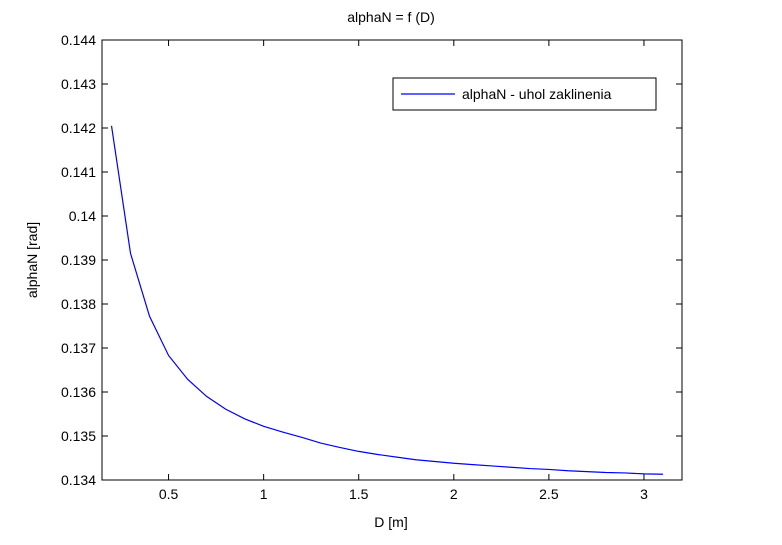  Describe the element at coordinates (78, 84) in the screenshot. I see `y-tick-label: 0.143` at that location.